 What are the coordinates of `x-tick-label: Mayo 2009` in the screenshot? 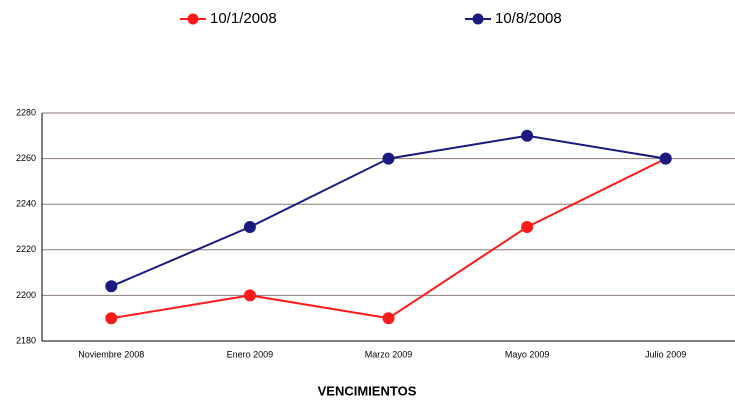 It's located at (527, 354).